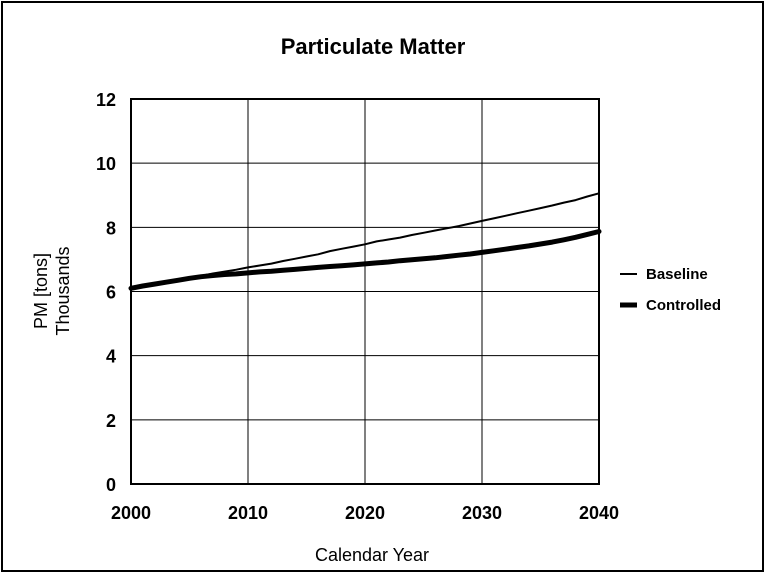 Image resolution: width=767 pixels, height=575 pixels. What do you see at coordinates (111, 293) in the screenshot?
I see `y-tick-label: 6` at bounding box center [111, 293].